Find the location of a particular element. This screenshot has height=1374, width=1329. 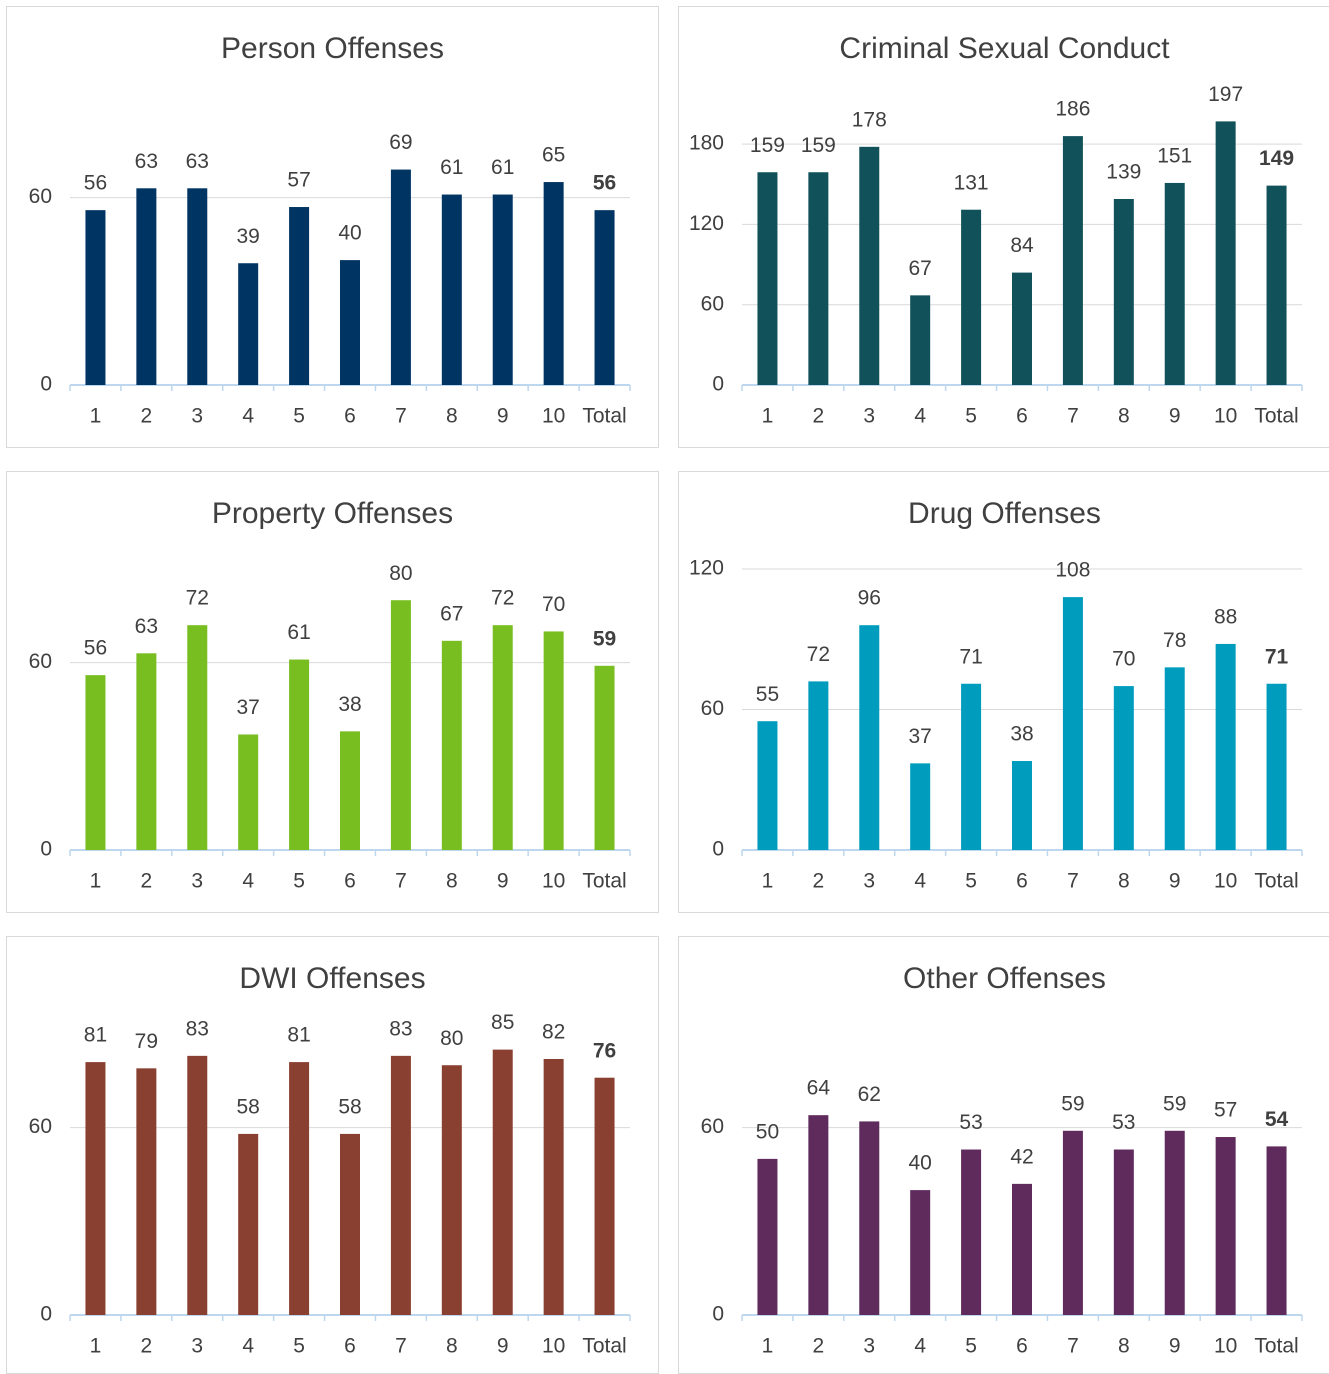

data-label: 55 is located at coordinates (767, 694).